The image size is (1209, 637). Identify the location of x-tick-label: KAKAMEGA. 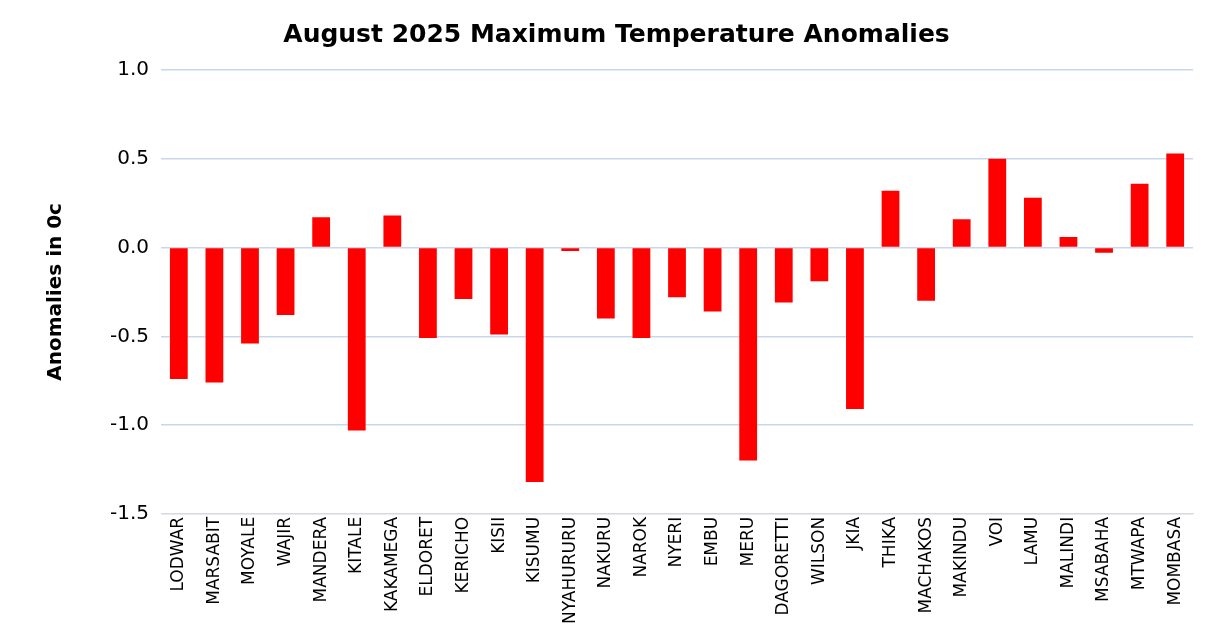
(390, 564).